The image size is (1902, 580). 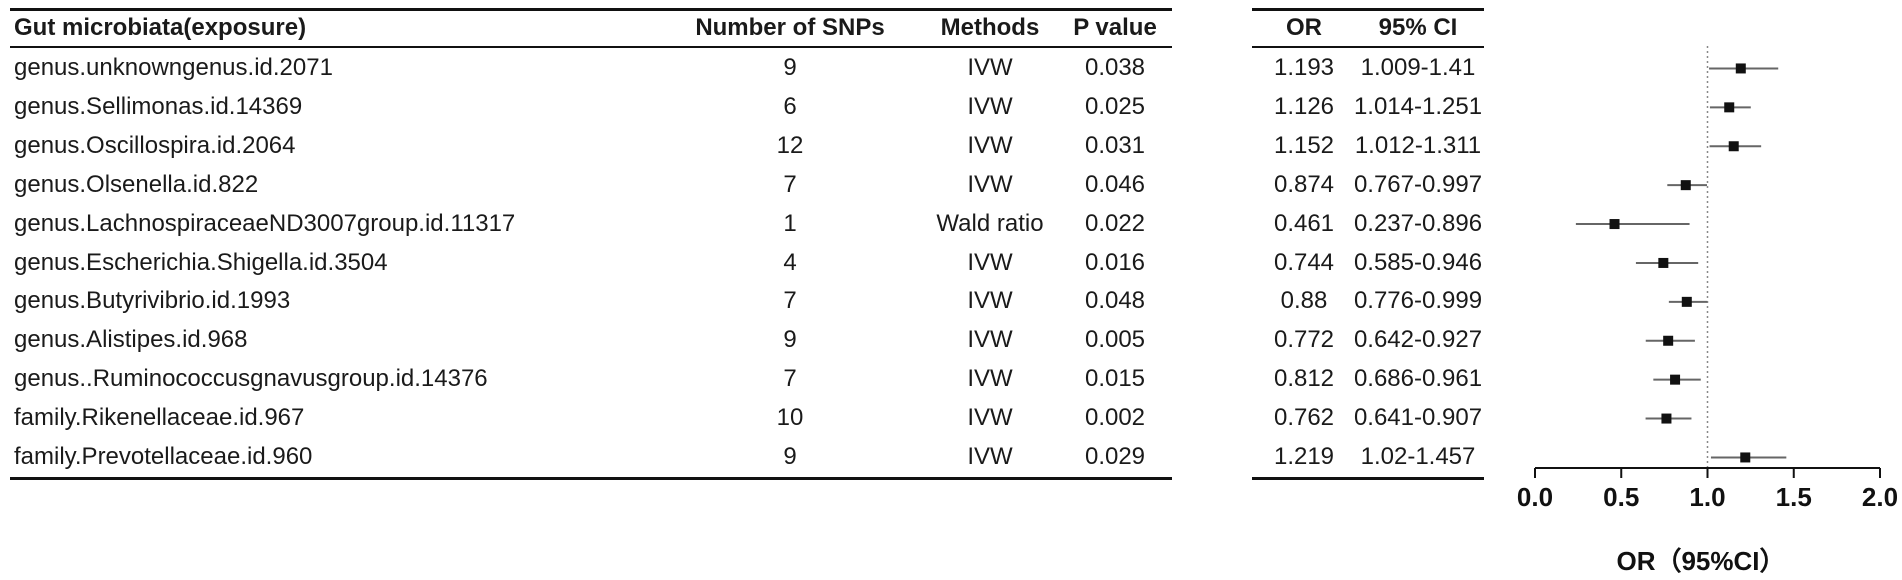 What do you see at coordinates (1304, 145) in the screenshot?
I see `row-or-value: 1.152` at bounding box center [1304, 145].